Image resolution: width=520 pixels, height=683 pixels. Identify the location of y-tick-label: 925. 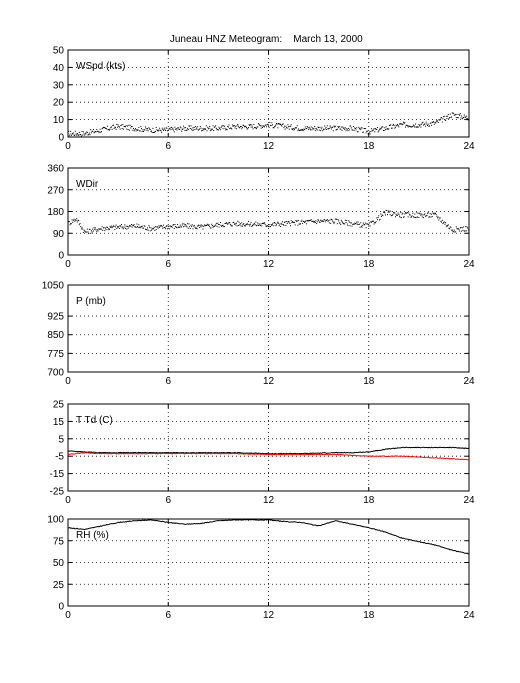
(55, 317).